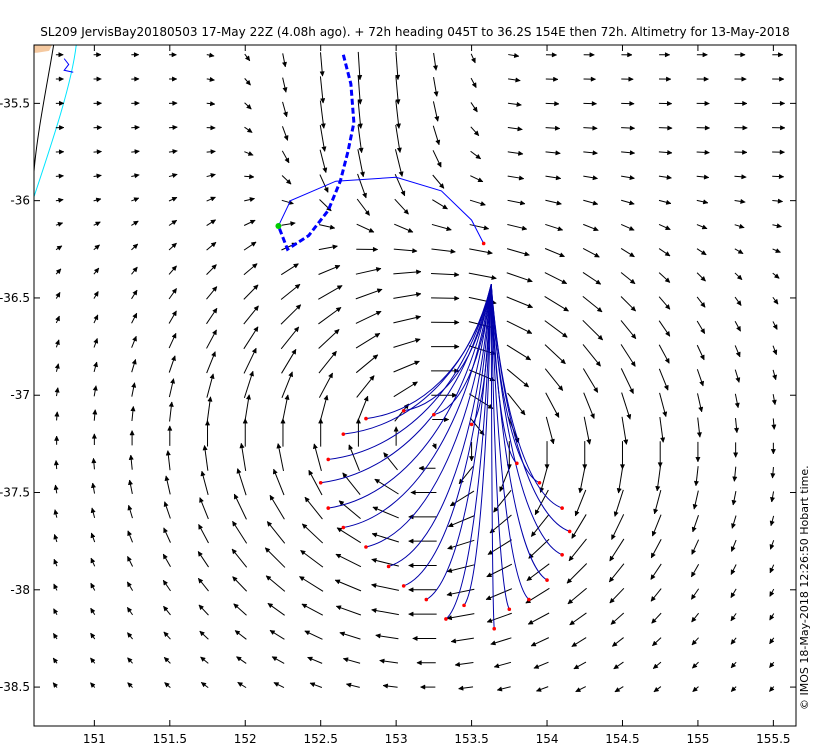 This screenshot has width=840, height=750. I want to click on isobath-line, so click(55, 121).